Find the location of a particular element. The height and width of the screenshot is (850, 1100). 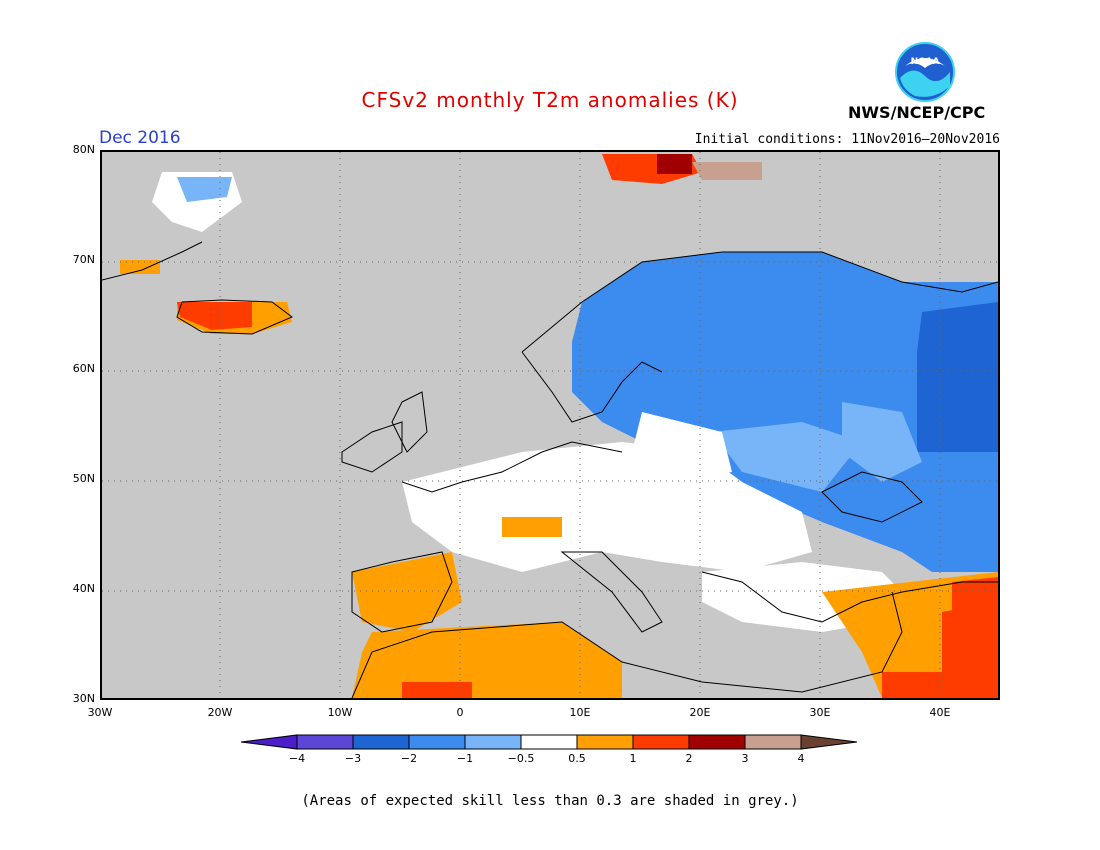

lon-label: 0 is located at coordinates (460, 712).